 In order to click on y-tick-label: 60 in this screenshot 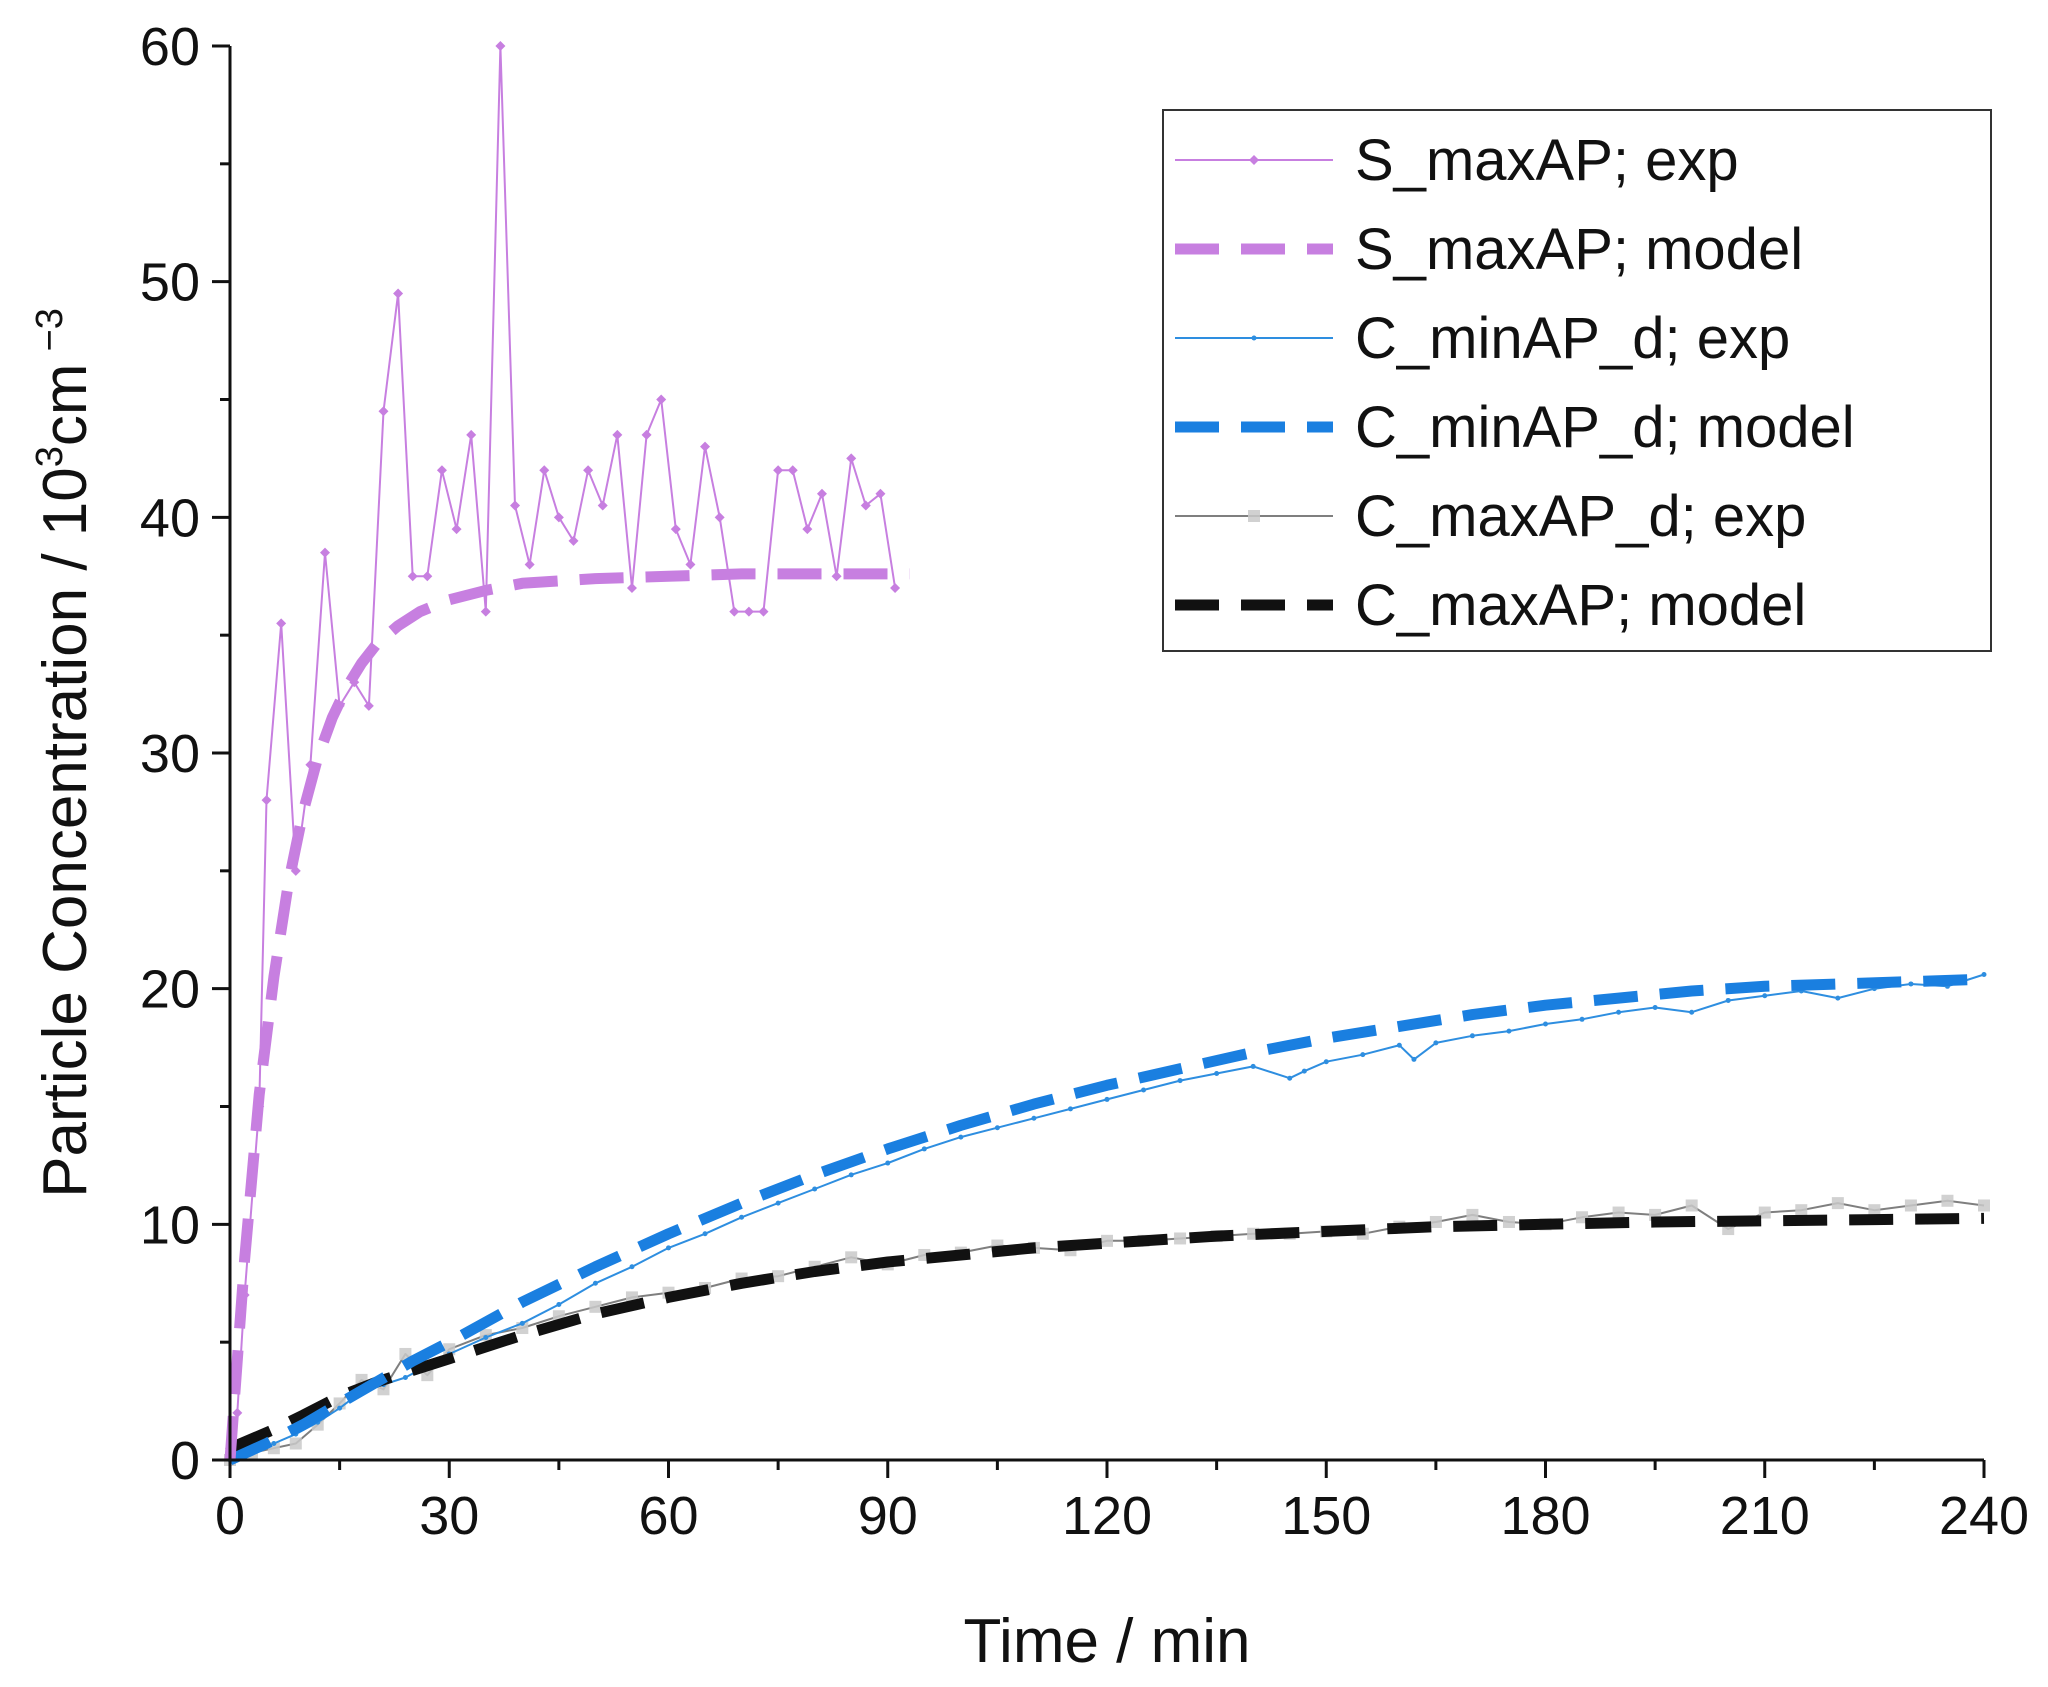, I will do `click(170, 47)`.